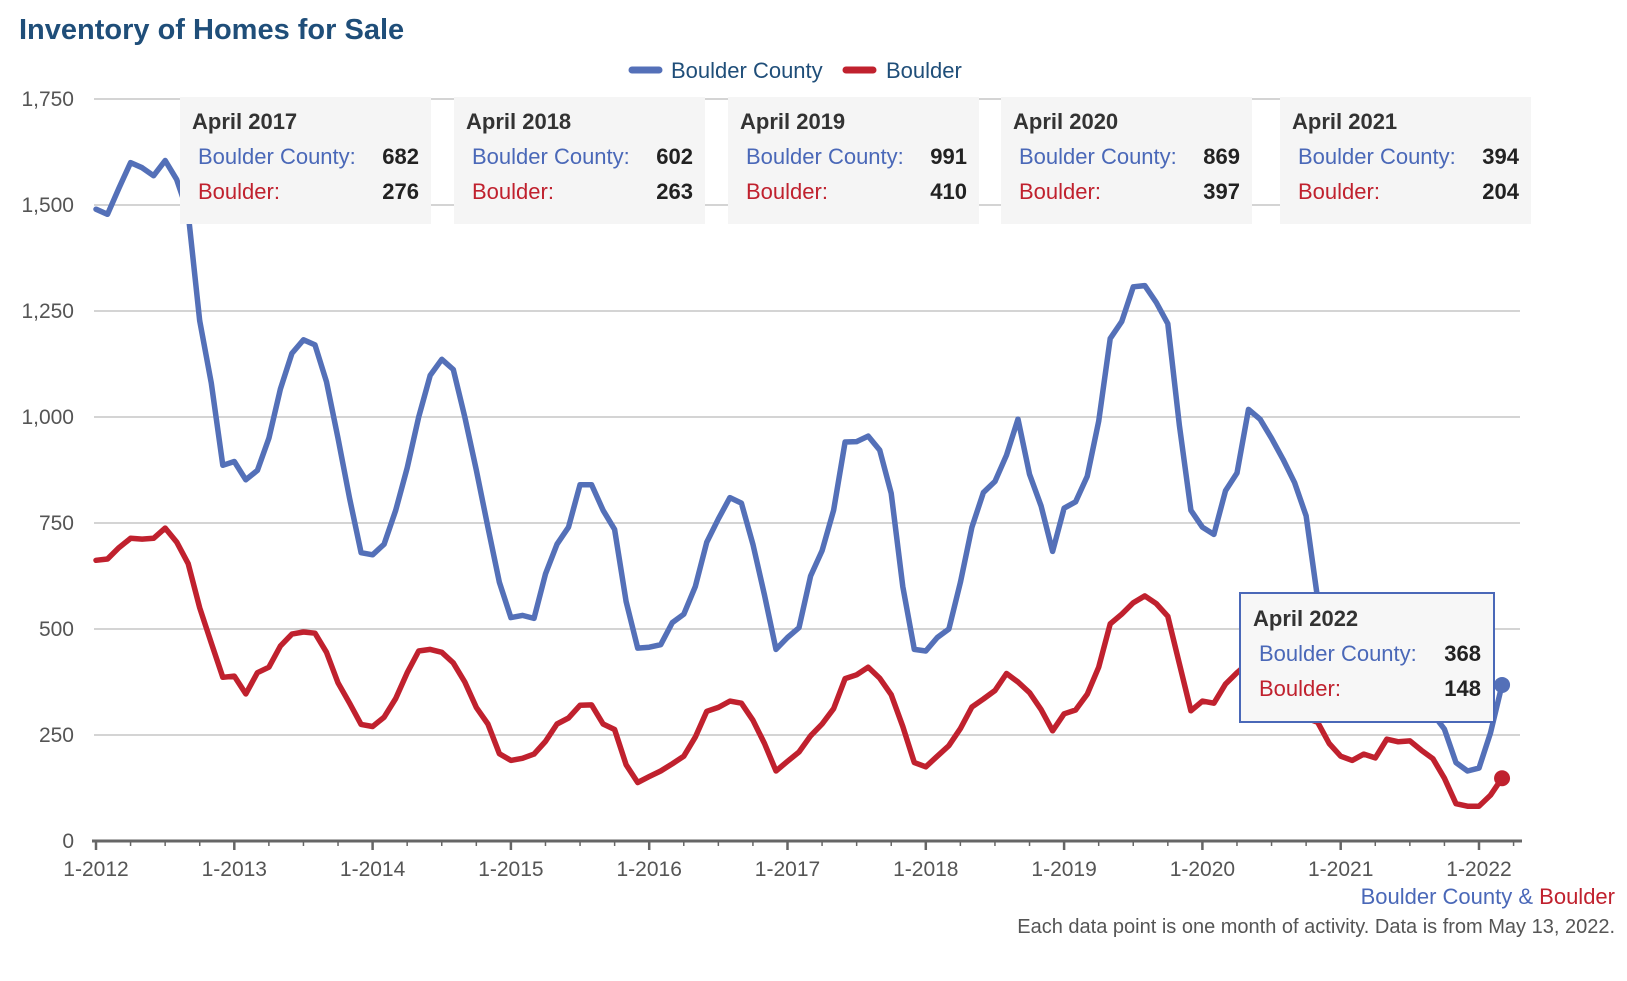 Image resolution: width=1627 pixels, height=981 pixels. What do you see at coordinates (1221, 156) in the screenshot?
I see `tooltip-value: 869` at bounding box center [1221, 156].